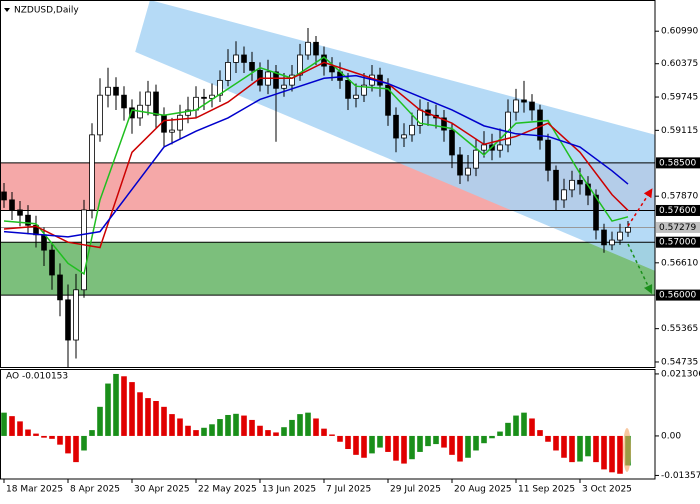  Describe the element at coordinates (289, 490) in the screenshot. I see `x-tick-label: 13 Jun 2025` at that location.